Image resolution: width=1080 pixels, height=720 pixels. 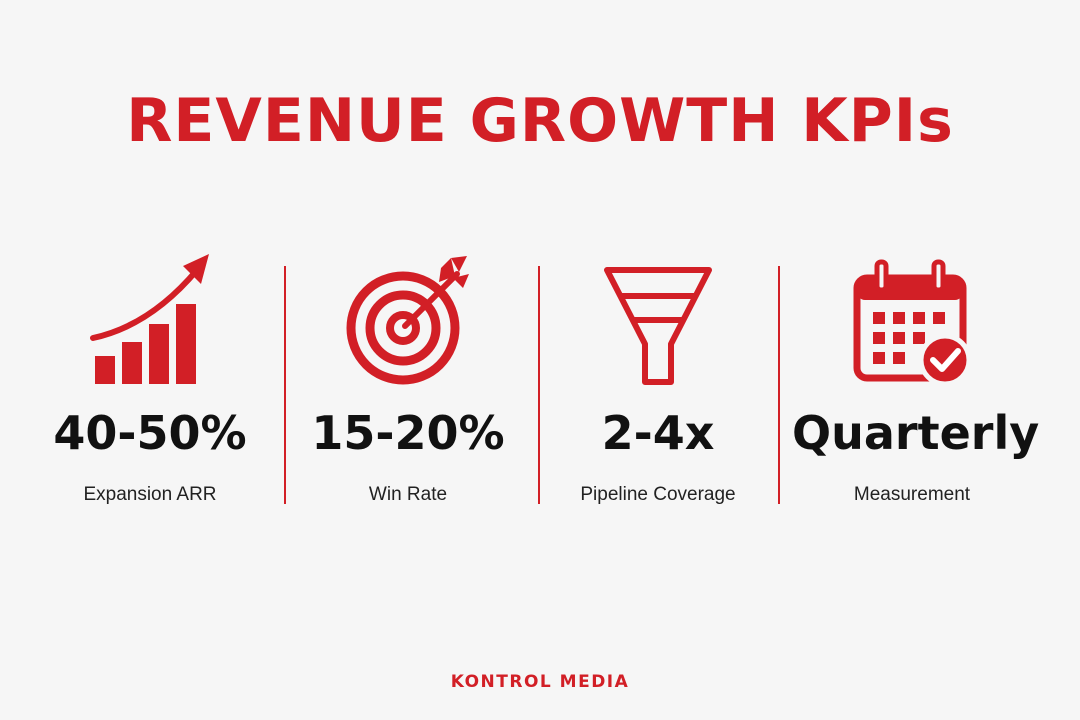 I want to click on kpi-expansion-arr: 40-50% Expansion ARR, so click(x=150, y=380).